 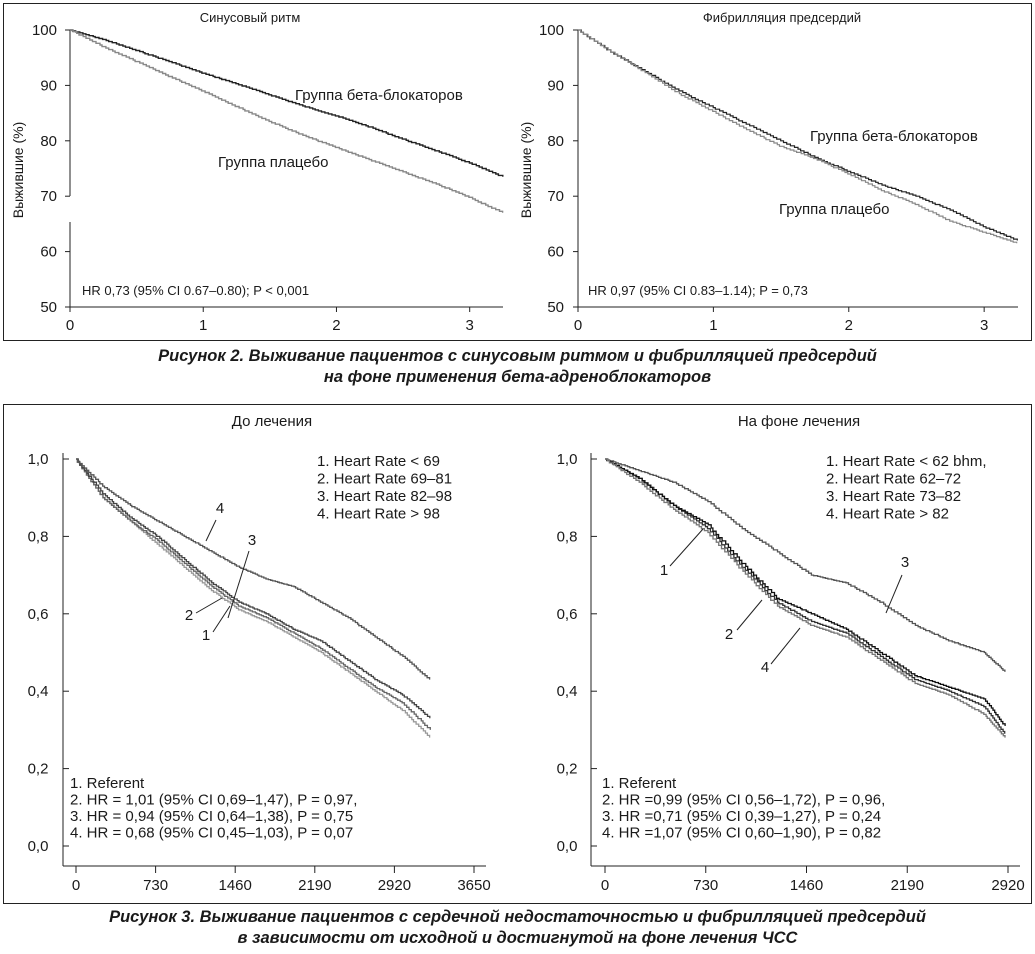 I want to click on fig2-af-x-tick-label: 3, so click(x=984, y=325).